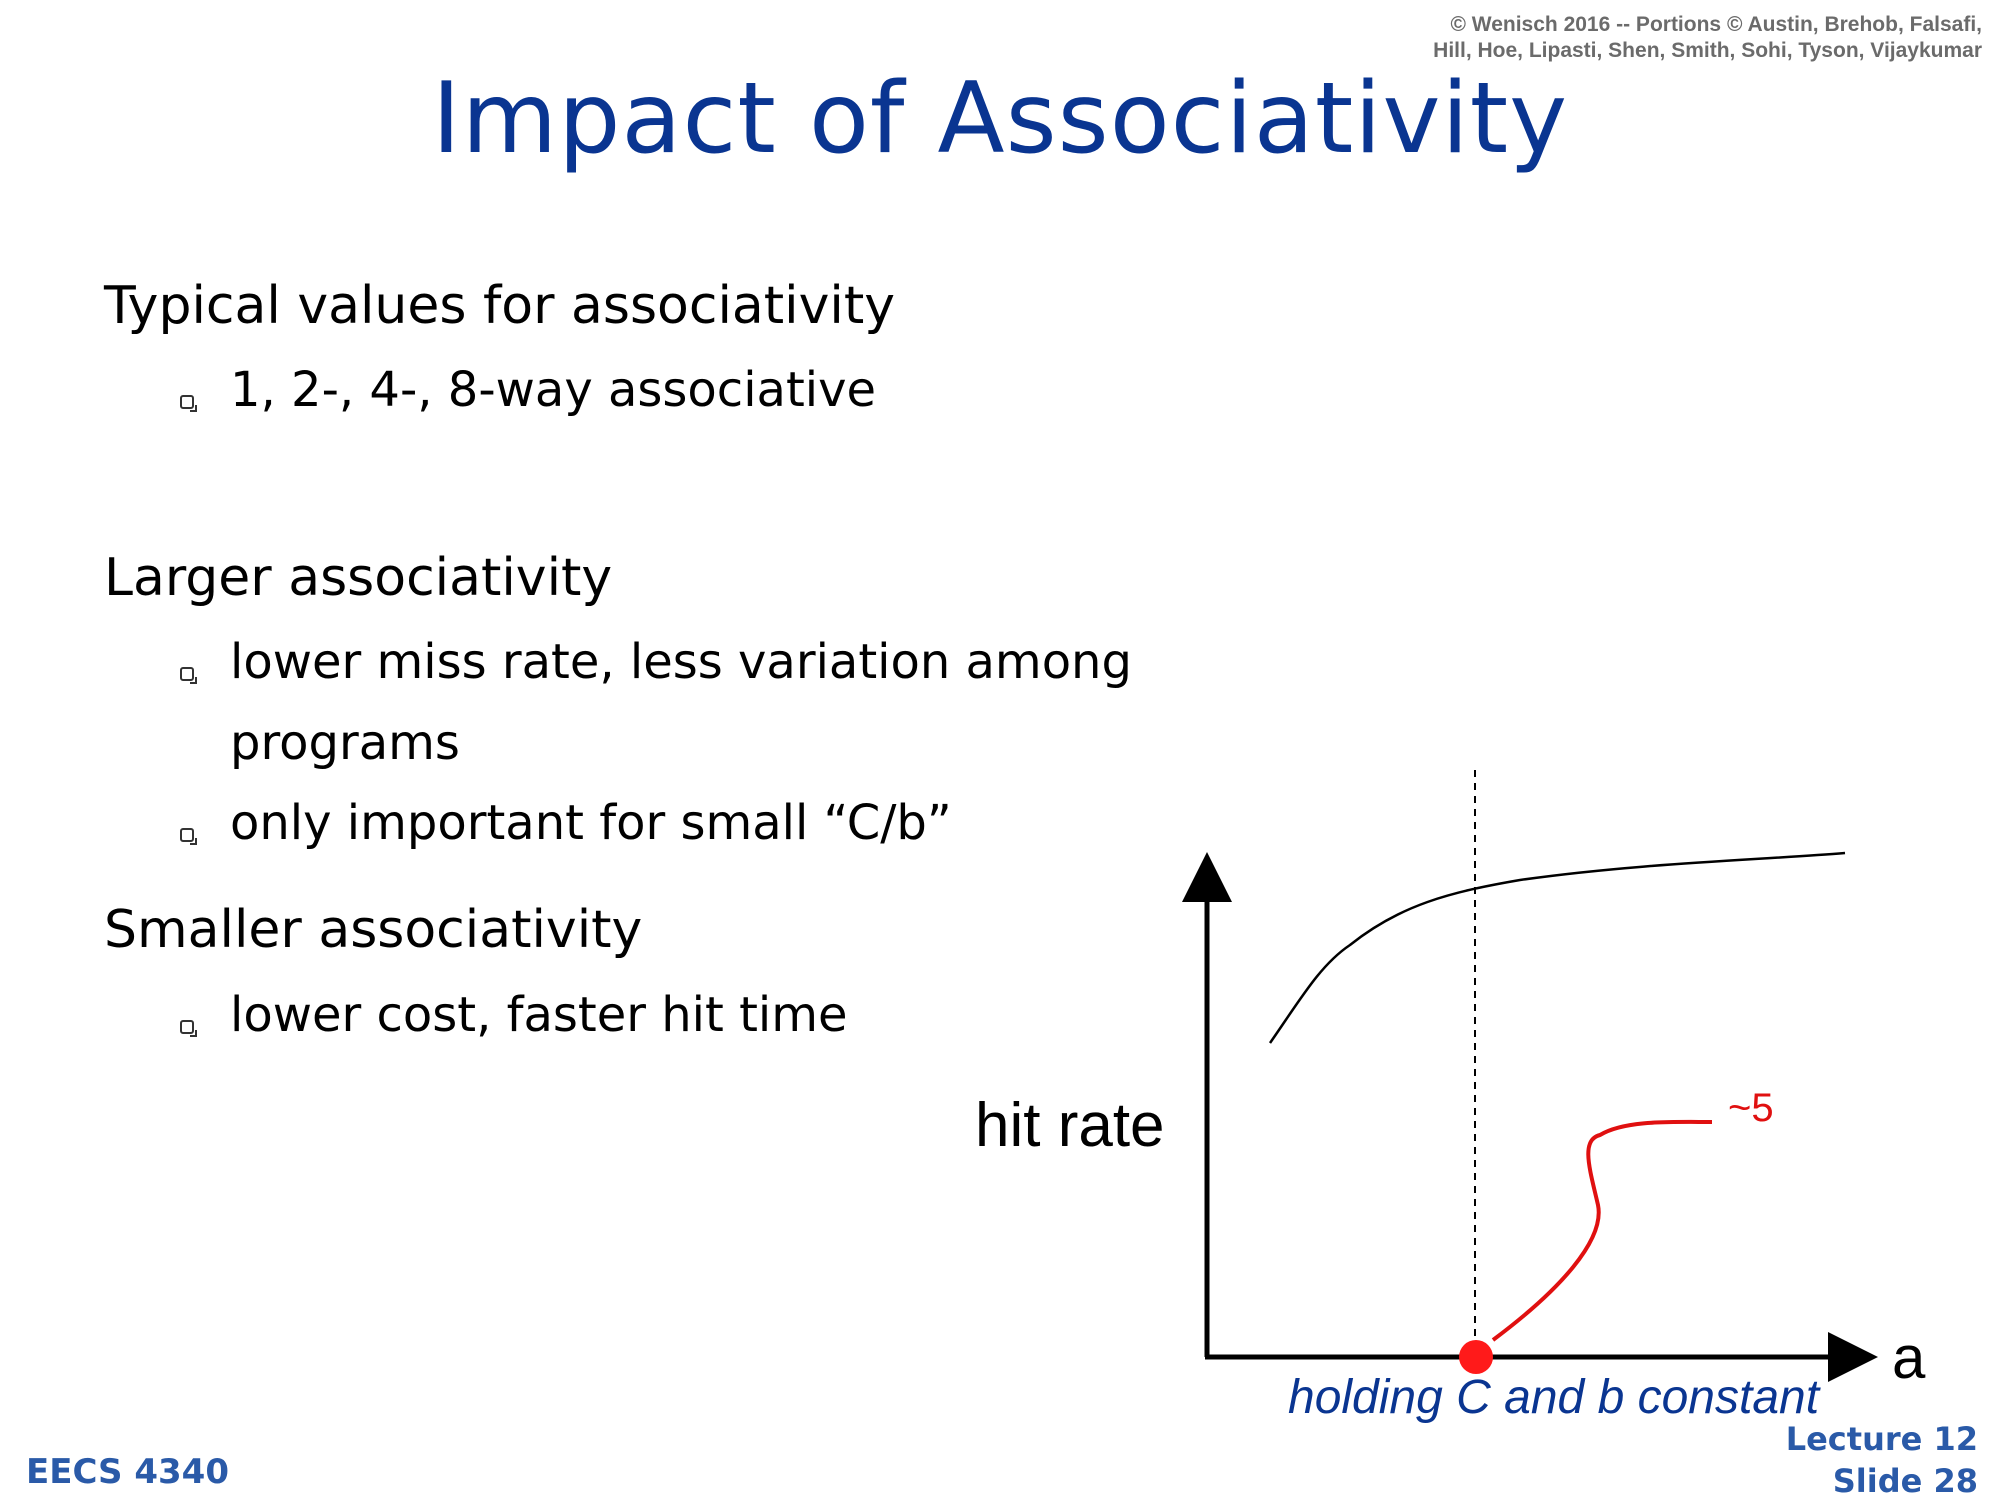  Describe the element at coordinates (373, 930) in the screenshot. I see `section-heading-smaller: Smaller associativity` at that location.